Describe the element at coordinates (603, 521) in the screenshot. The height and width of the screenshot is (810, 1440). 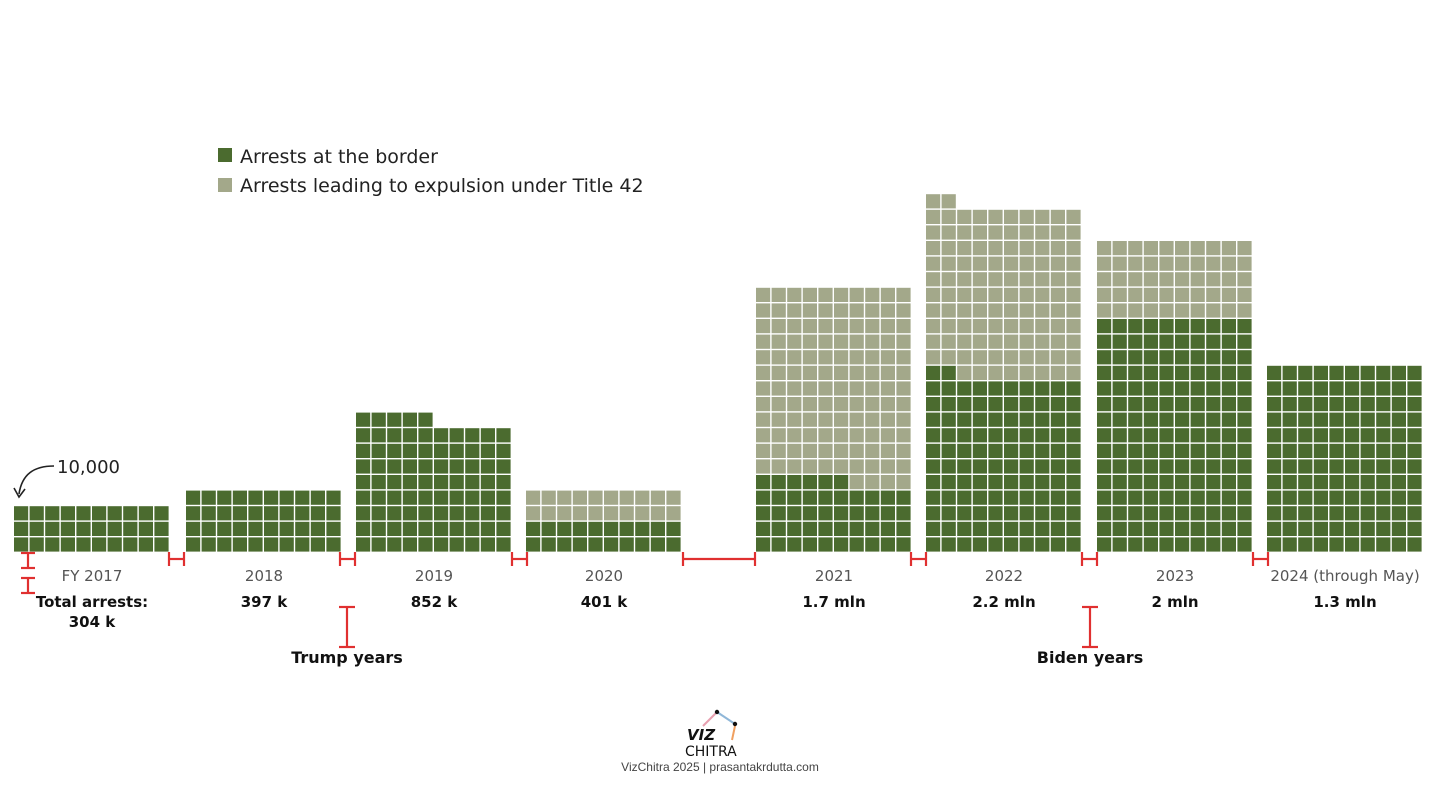
I see `waffle-group` at that location.